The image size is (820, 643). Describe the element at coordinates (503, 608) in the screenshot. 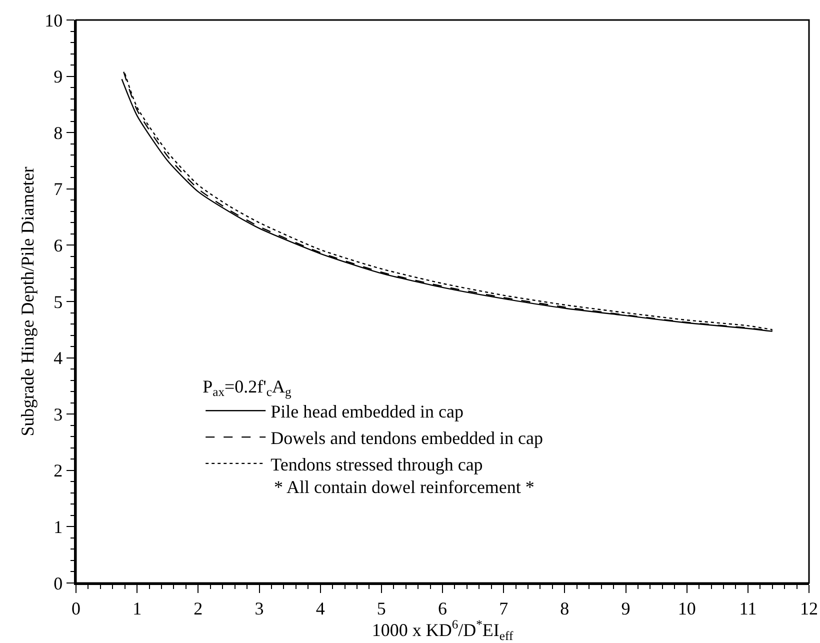

I see `x-tick-label: 7` at that location.